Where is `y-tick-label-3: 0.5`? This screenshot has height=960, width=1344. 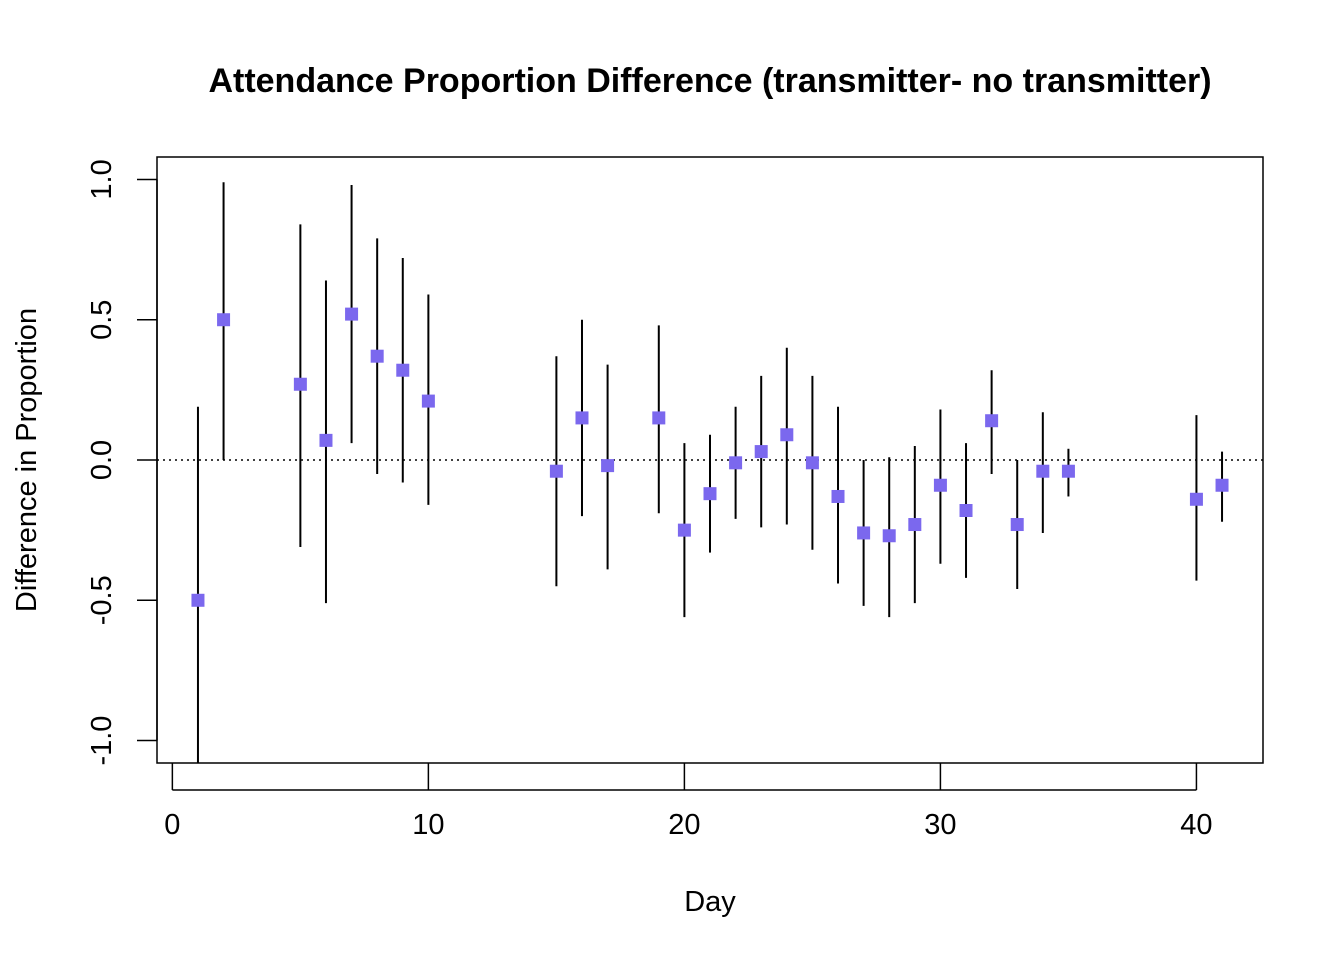
y-tick-label-3: 0.5 is located at coordinates (102, 320).